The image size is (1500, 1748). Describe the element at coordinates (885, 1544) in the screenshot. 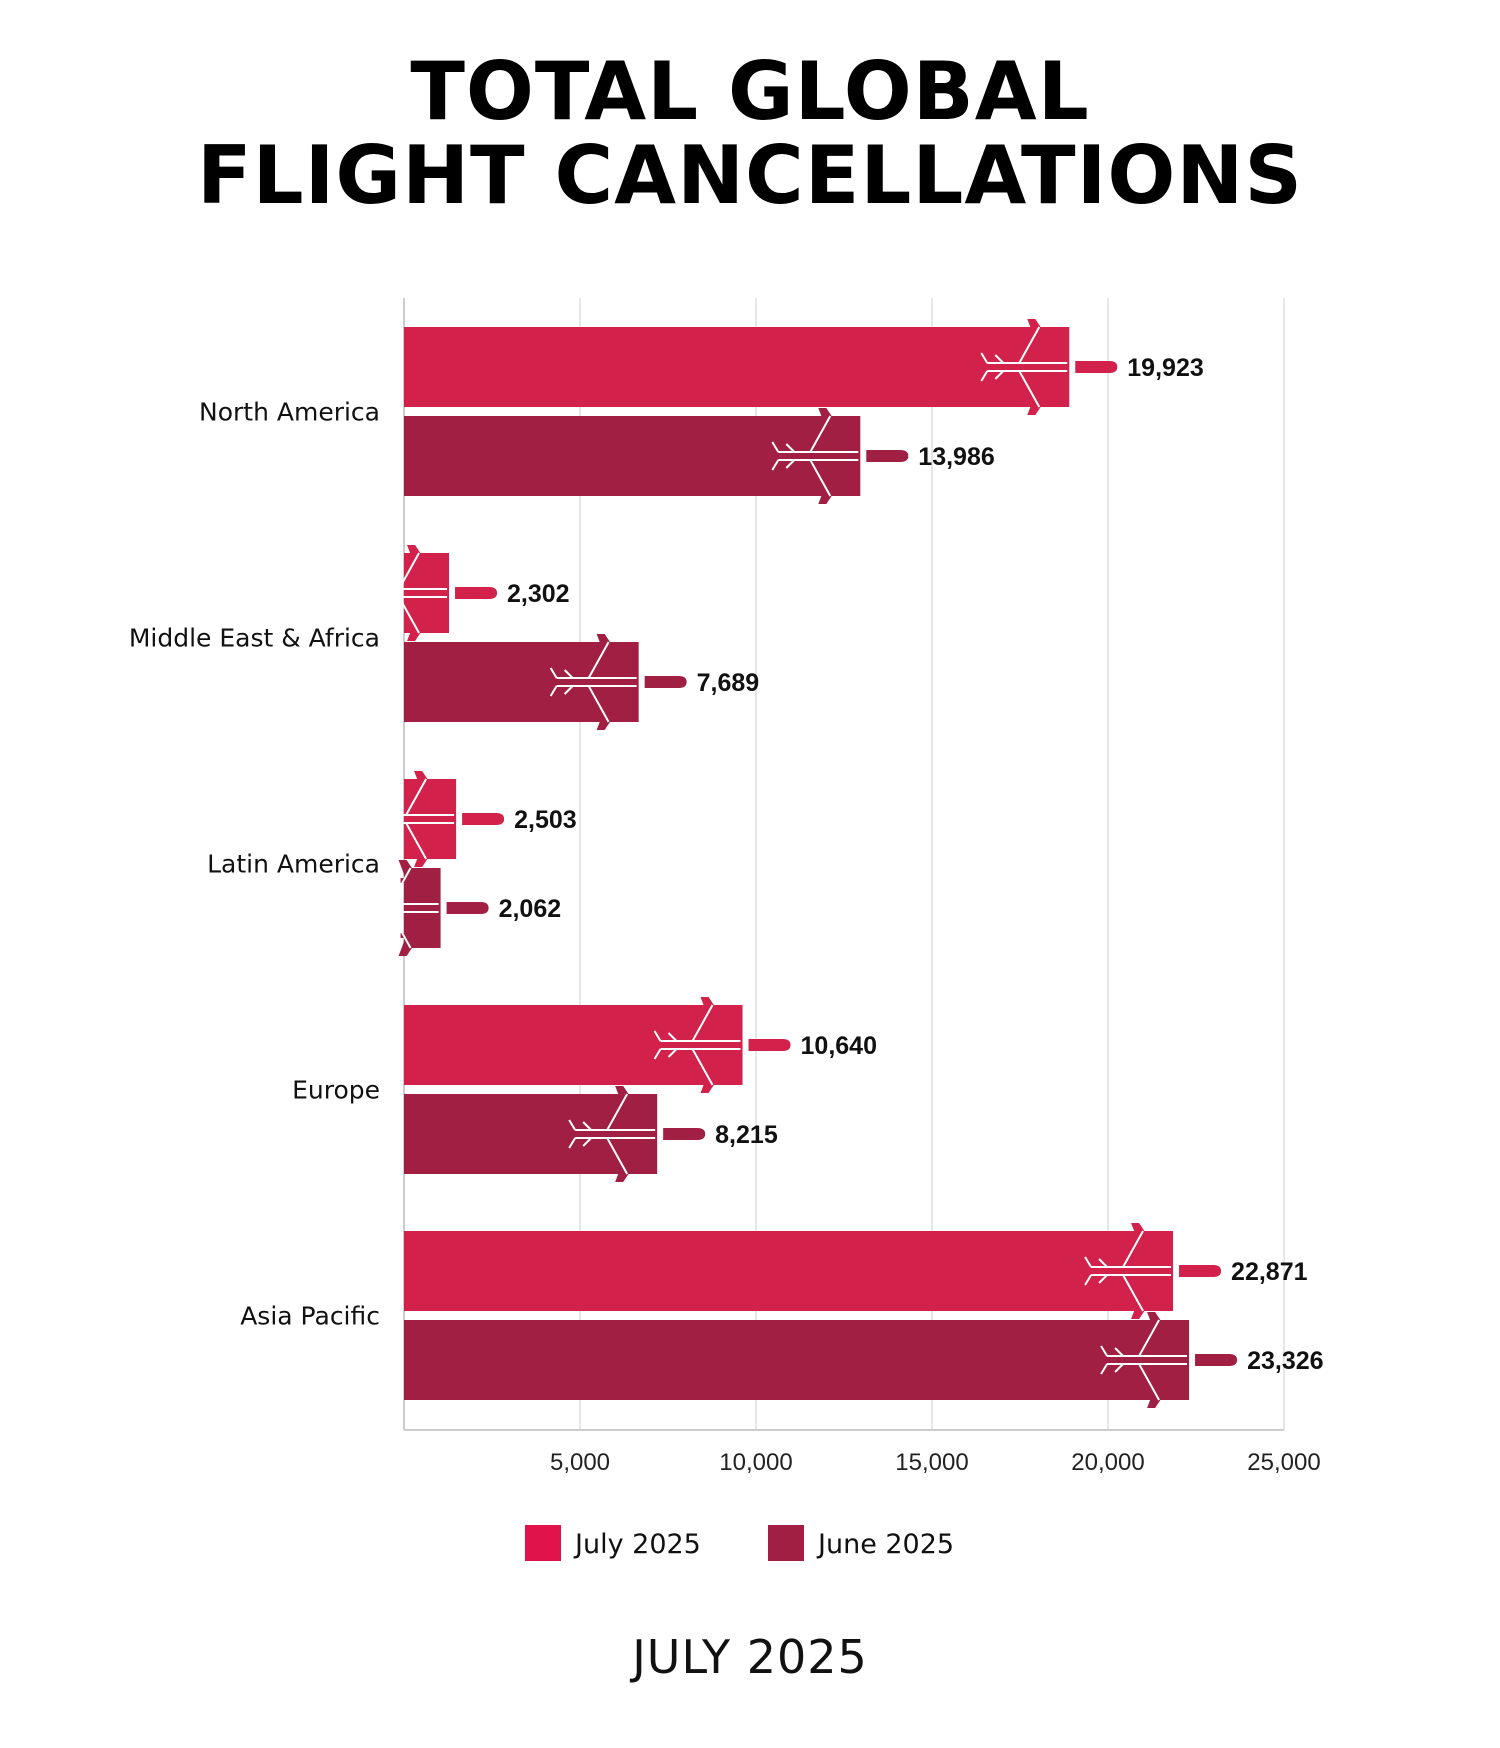

I see `legend-label-june: June 2025` at that location.